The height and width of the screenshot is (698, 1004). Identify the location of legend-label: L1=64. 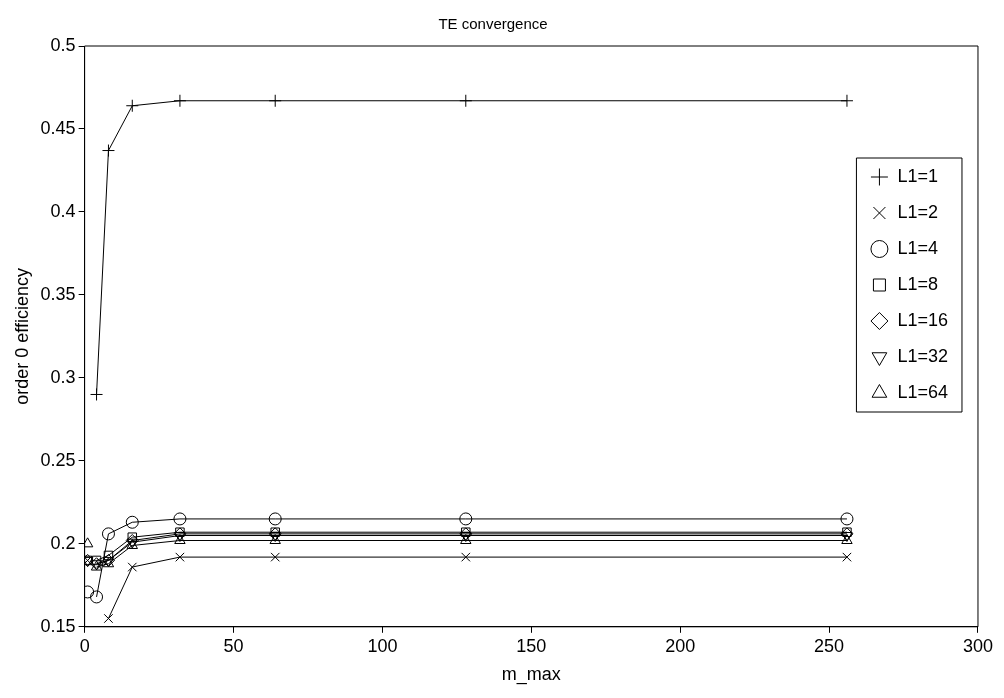
(922, 391).